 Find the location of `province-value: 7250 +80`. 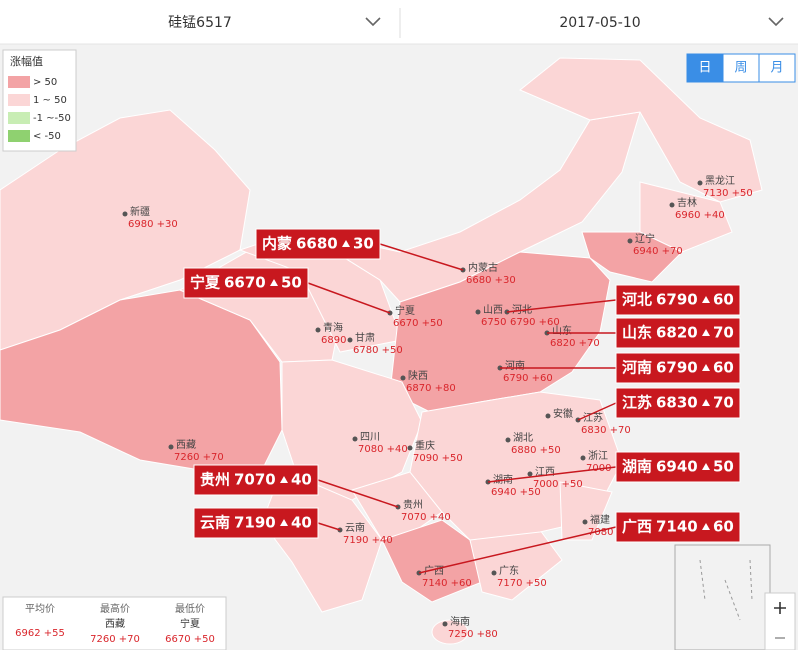

province-value: 7250 +80 is located at coordinates (473, 634).